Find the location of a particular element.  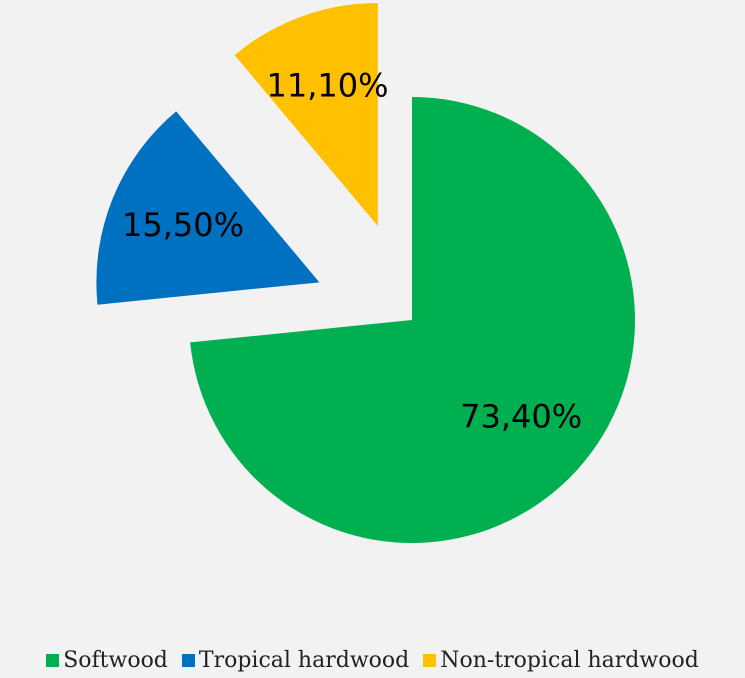

pie-slice-tropical-hardwood is located at coordinates (208, 208).